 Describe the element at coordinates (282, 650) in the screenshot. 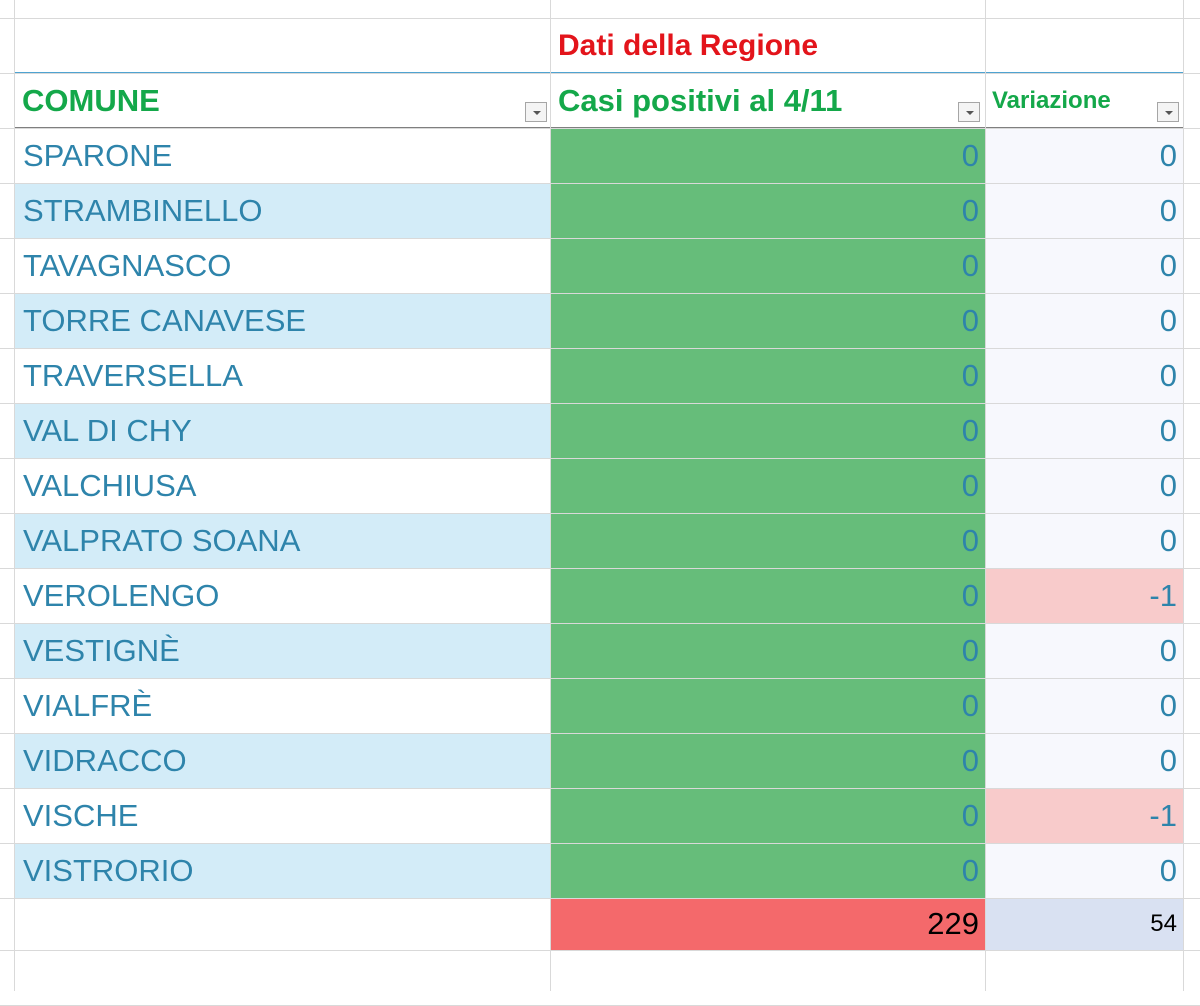

I see `row-name: VESTIGNÈ` at that location.